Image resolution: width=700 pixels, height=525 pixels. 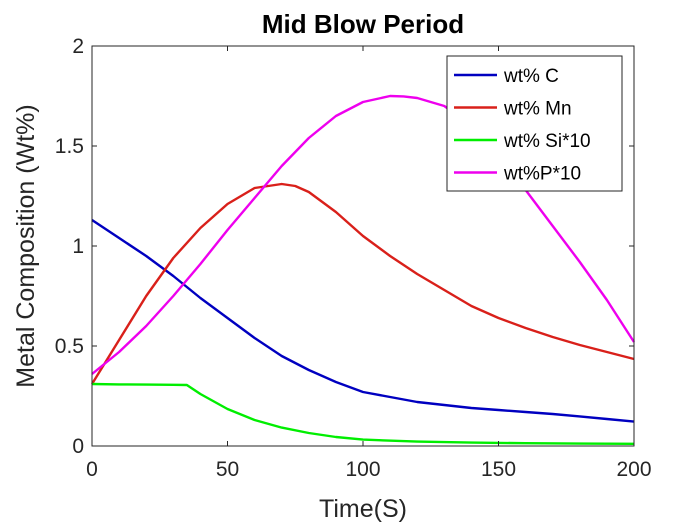 I want to click on legend-label: wt% C, so click(x=531, y=76).